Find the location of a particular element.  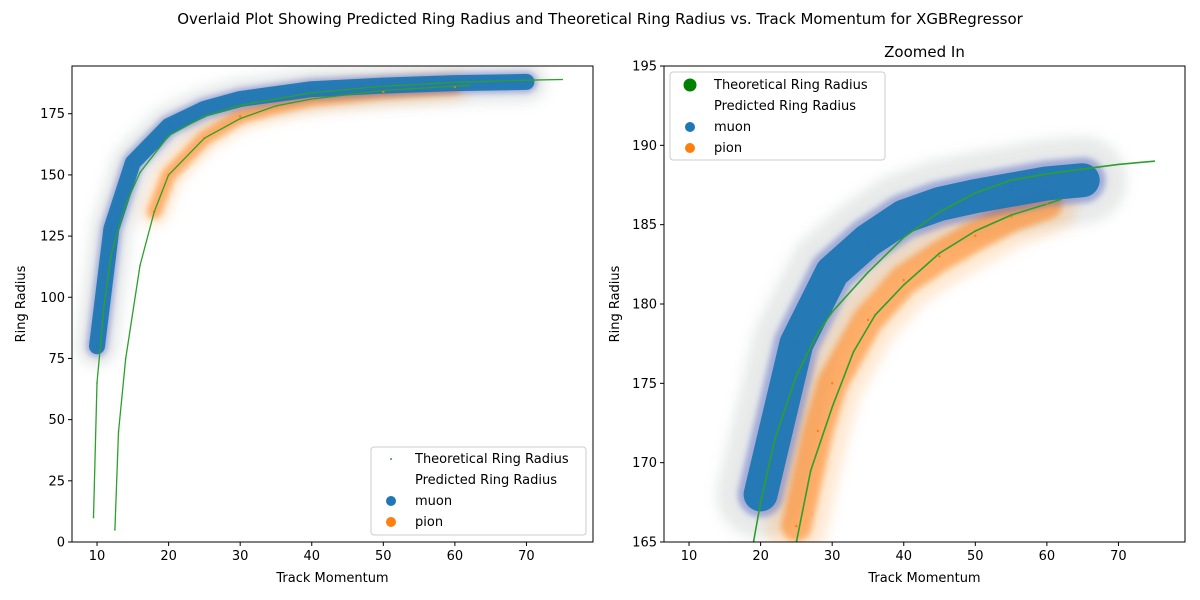

left-y-ticks: 0 25 50 75 100 125 150 175 is located at coordinates (56, 329).